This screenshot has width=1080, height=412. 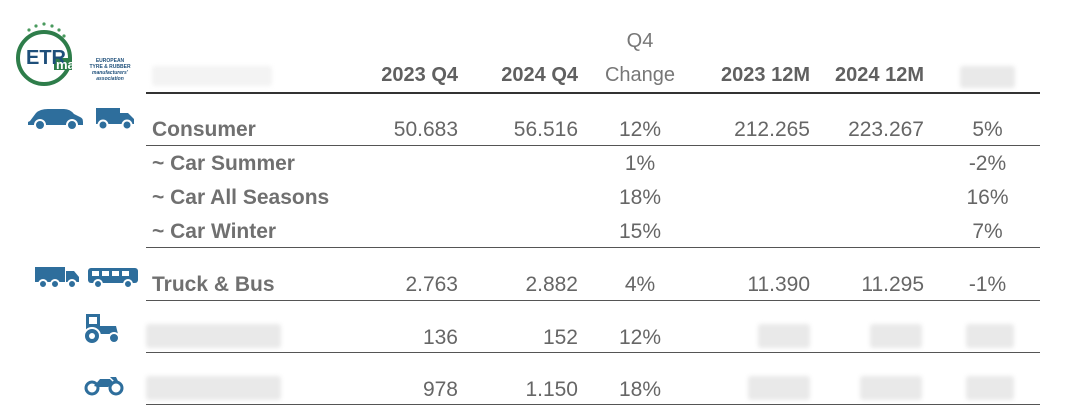 I want to click on header-rule, so click(x=593, y=93).